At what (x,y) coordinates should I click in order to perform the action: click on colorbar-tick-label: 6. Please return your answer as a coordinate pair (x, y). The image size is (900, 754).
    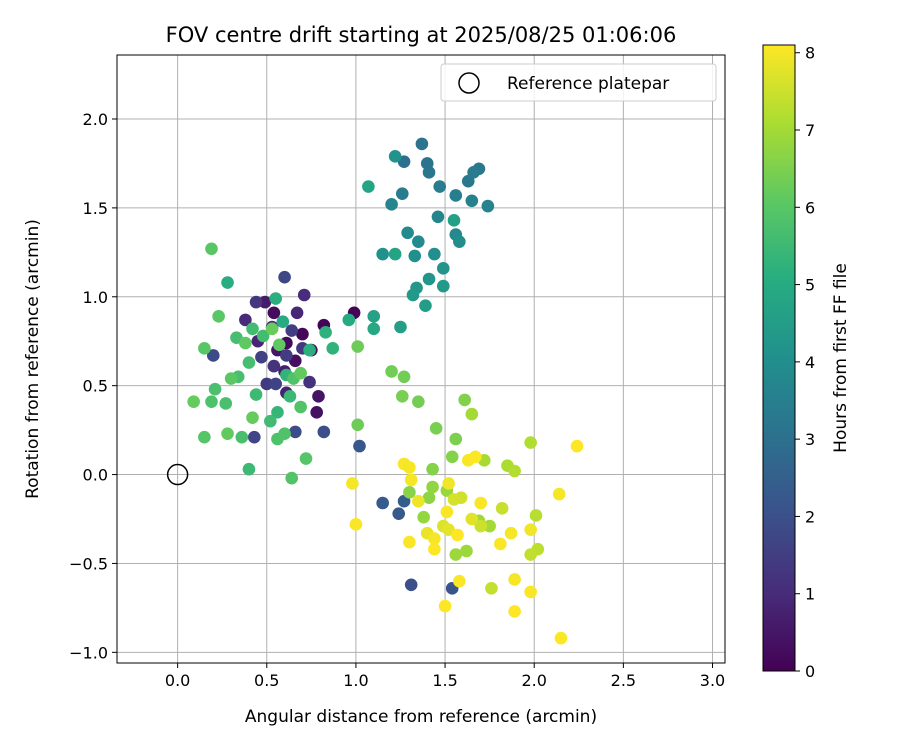
    Looking at the image, I should click on (810, 207).